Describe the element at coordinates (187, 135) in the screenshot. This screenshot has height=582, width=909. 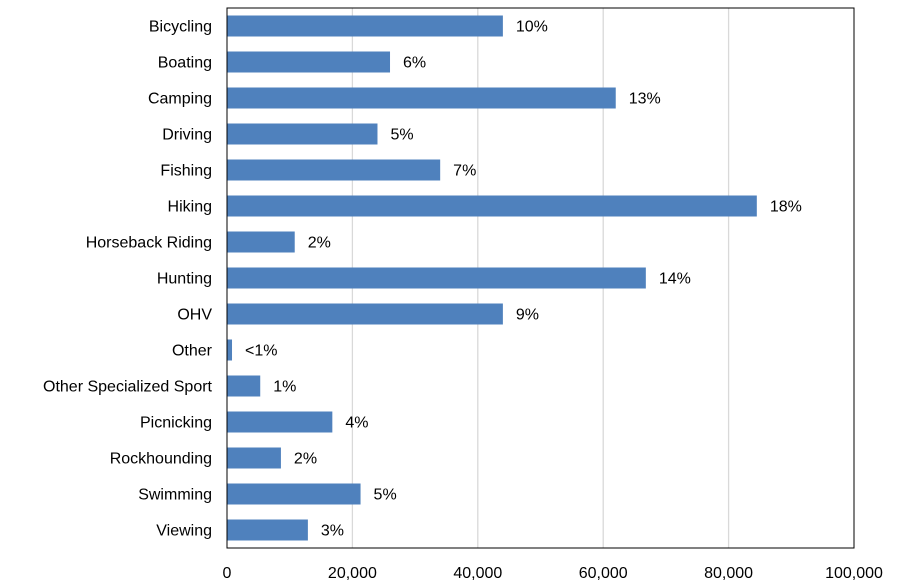
I see `category-label: Driving` at that location.